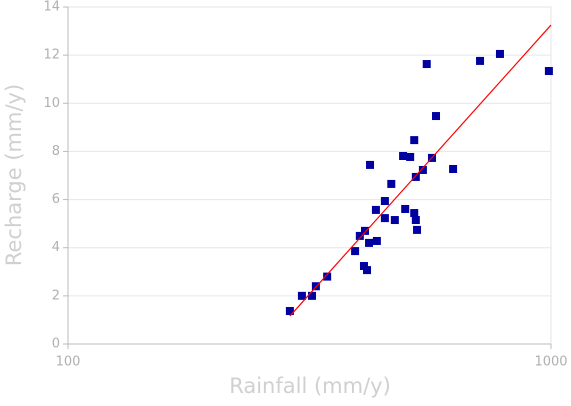  What do you see at coordinates (56, 247) in the screenshot?
I see `y-tick-label: 4` at bounding box center [56, 247].